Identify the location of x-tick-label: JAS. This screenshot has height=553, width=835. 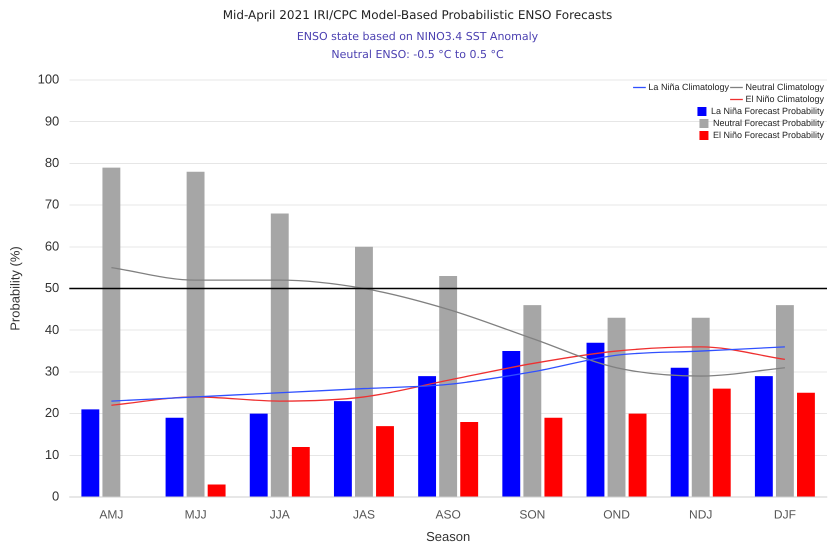
(363, 515).